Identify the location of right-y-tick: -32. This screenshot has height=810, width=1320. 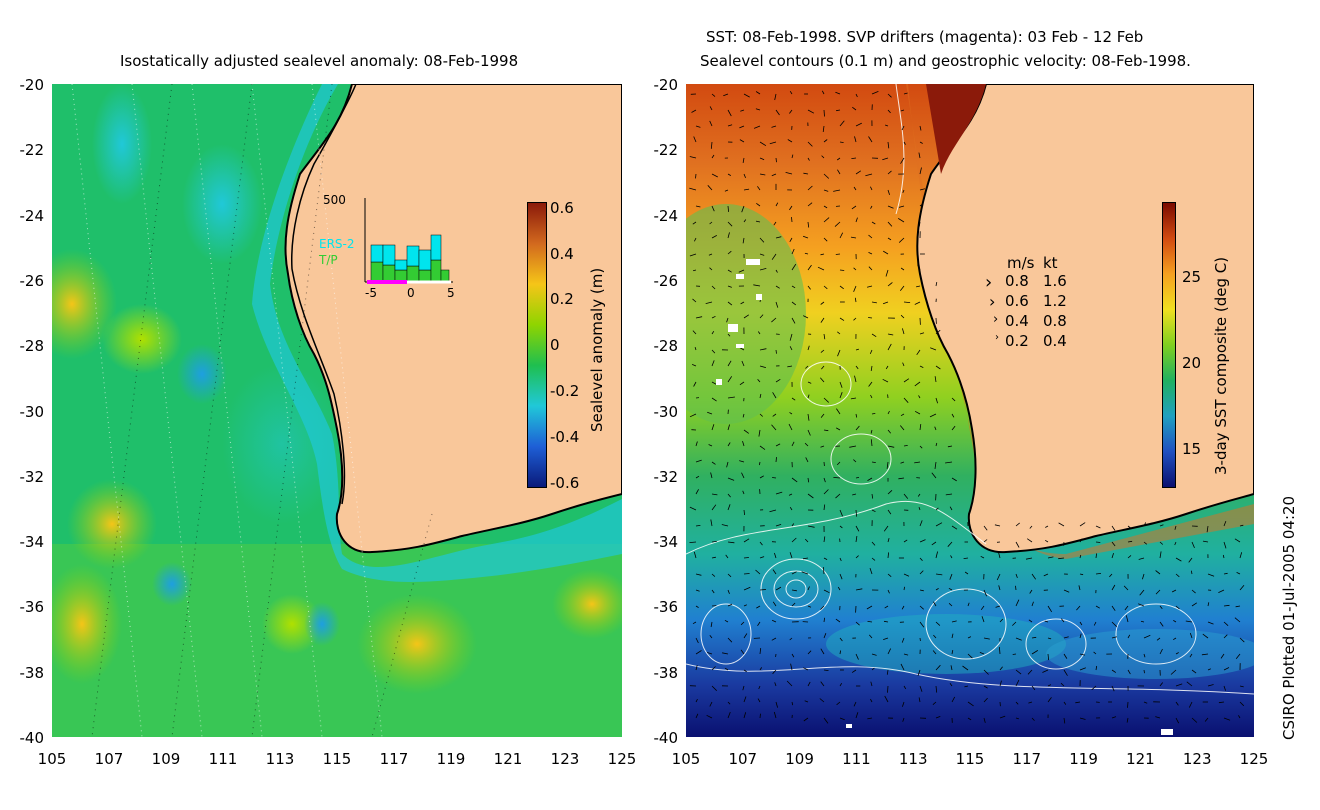
(666, 476).